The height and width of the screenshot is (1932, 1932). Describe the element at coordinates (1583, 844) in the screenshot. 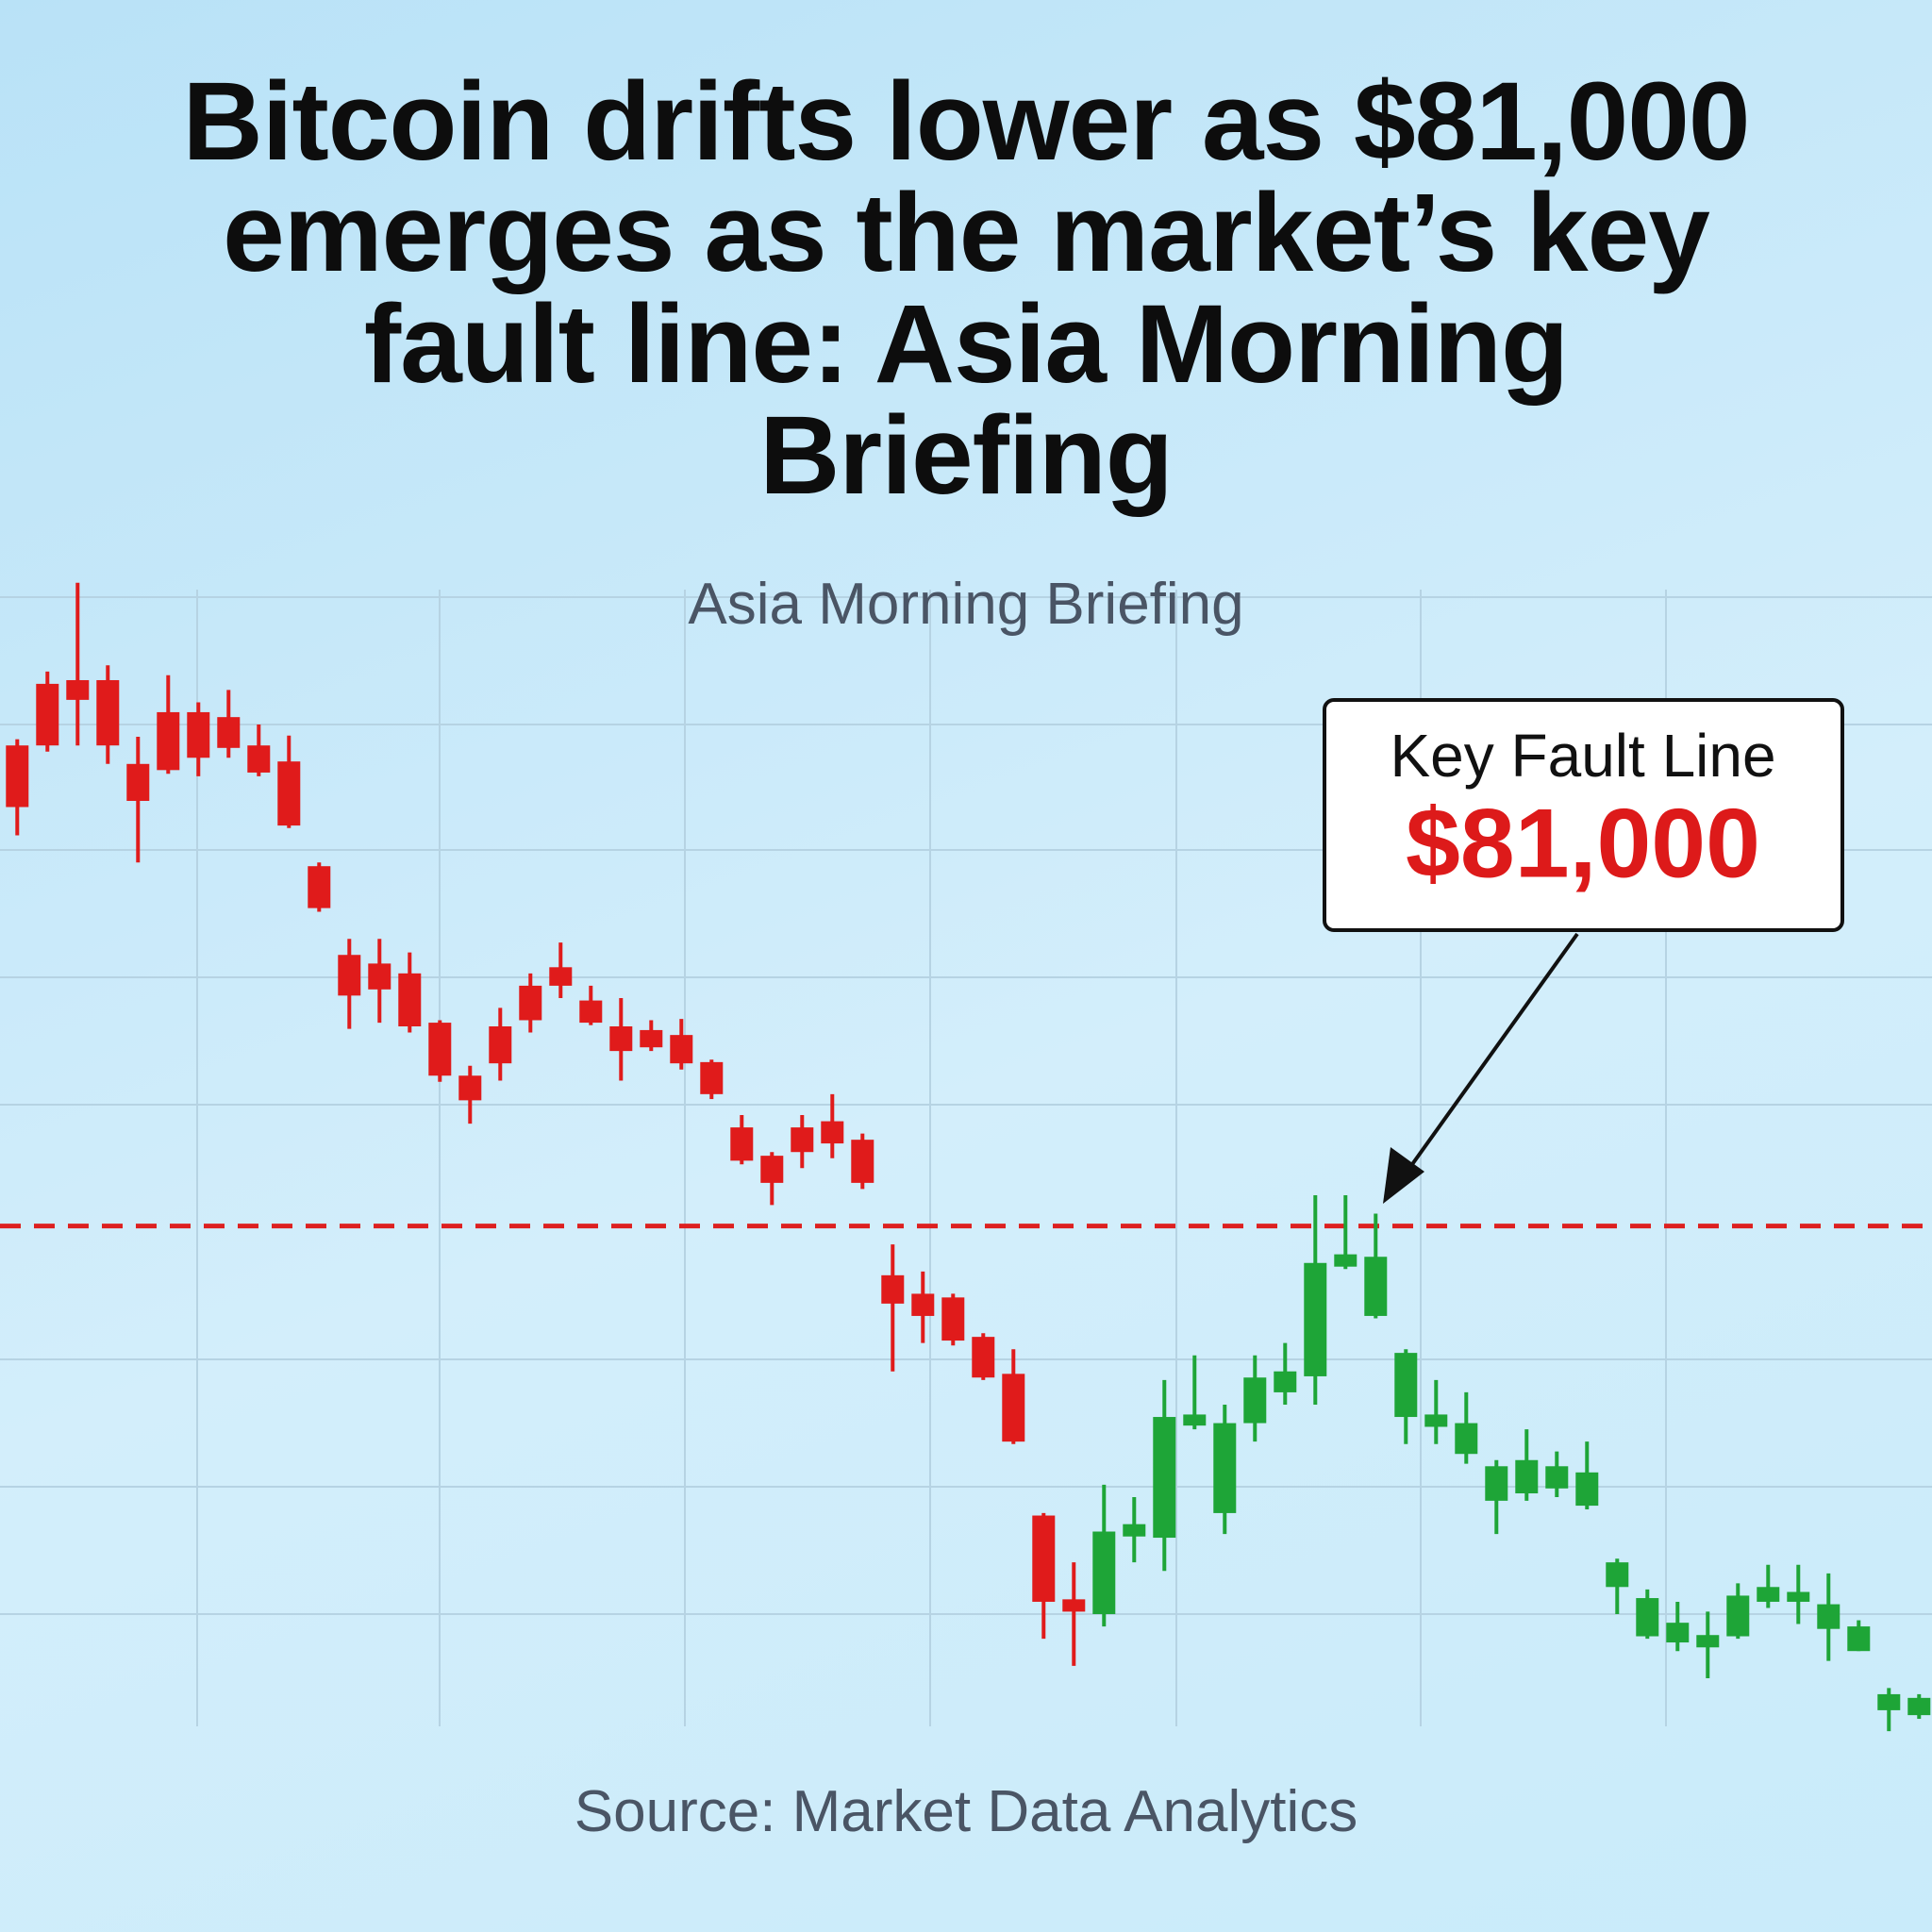

I see `annotation-value: $81,000` at that location.